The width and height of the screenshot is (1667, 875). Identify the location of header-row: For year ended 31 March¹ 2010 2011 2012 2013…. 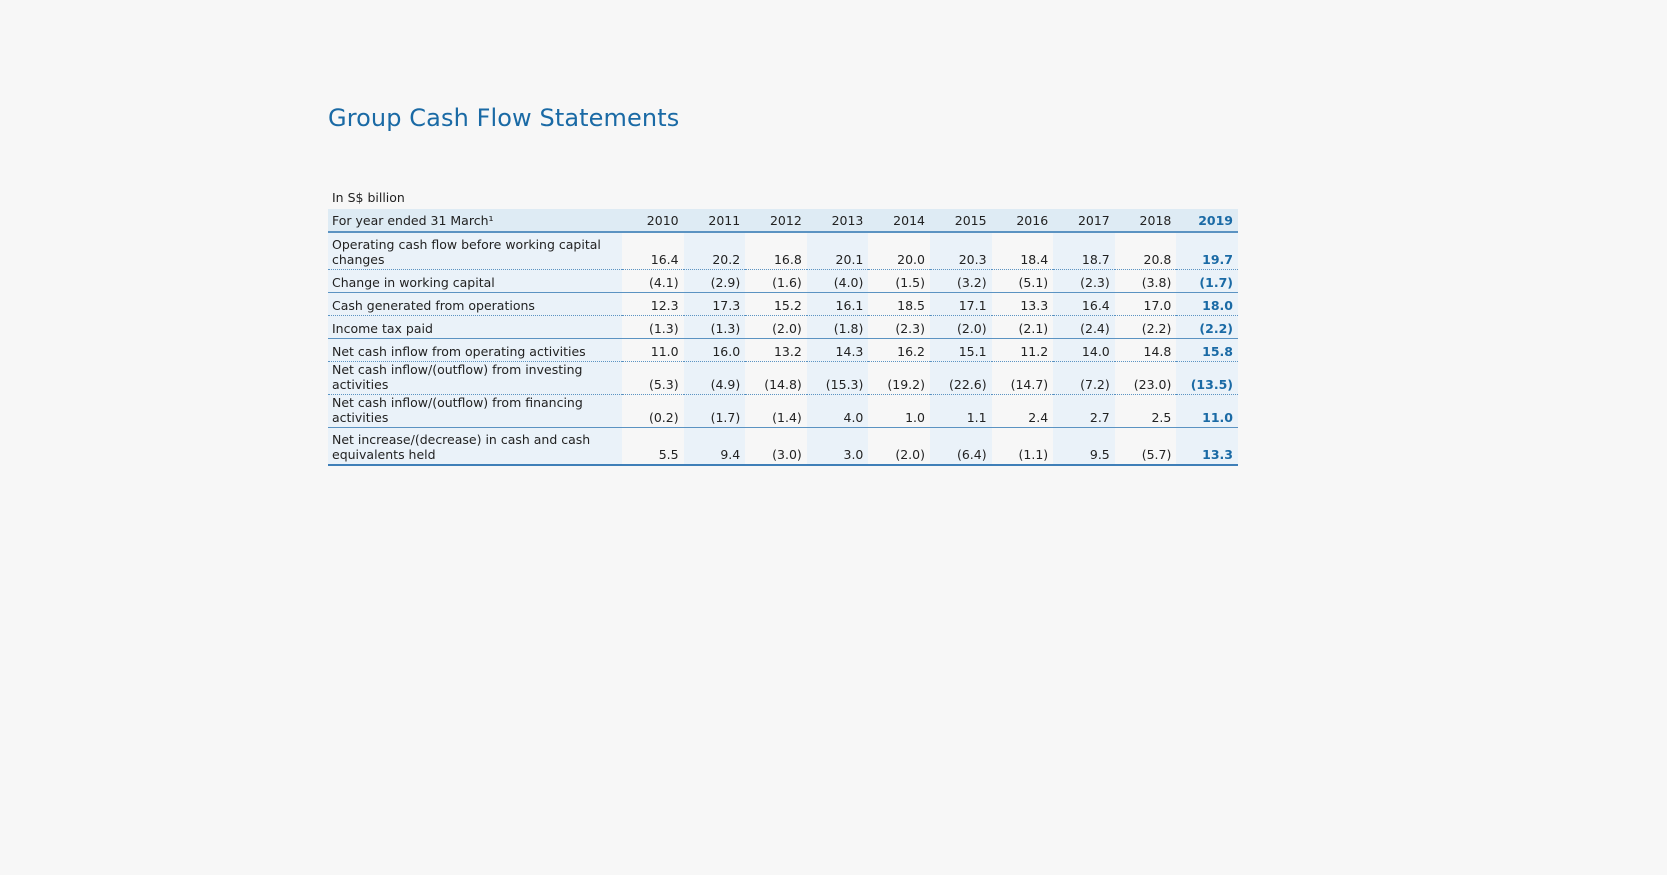
(783, 221).